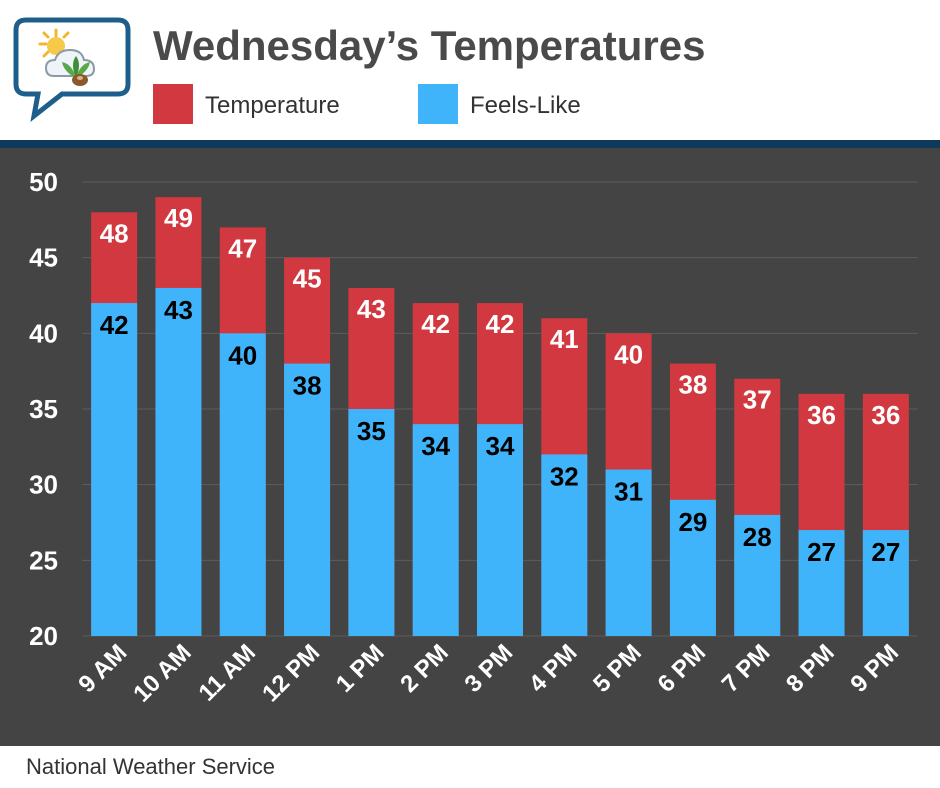  I want to click on y-tick-label: 45, so click(43, 258).